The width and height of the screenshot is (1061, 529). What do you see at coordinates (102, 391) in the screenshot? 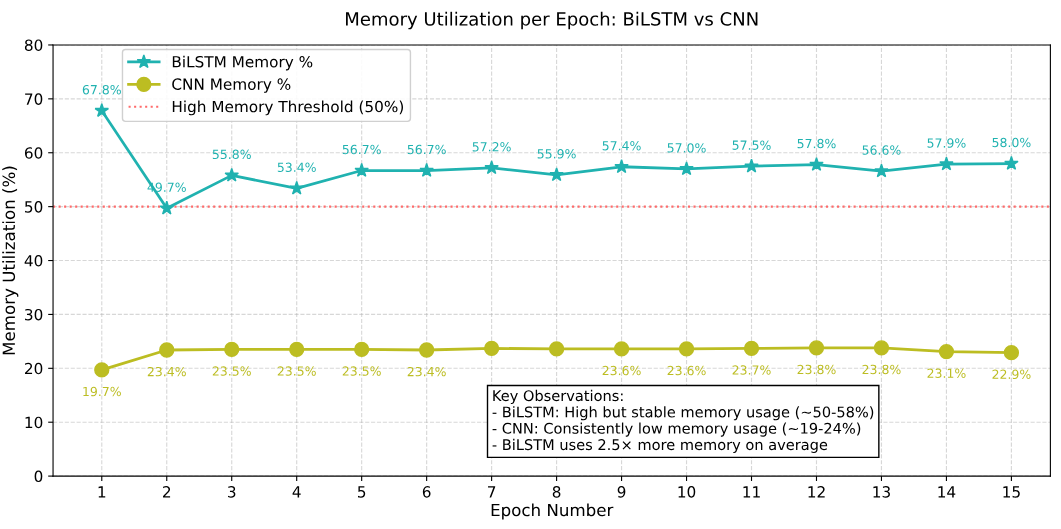
I see `data-label: 19.7%` at bounding box center [102, 391].